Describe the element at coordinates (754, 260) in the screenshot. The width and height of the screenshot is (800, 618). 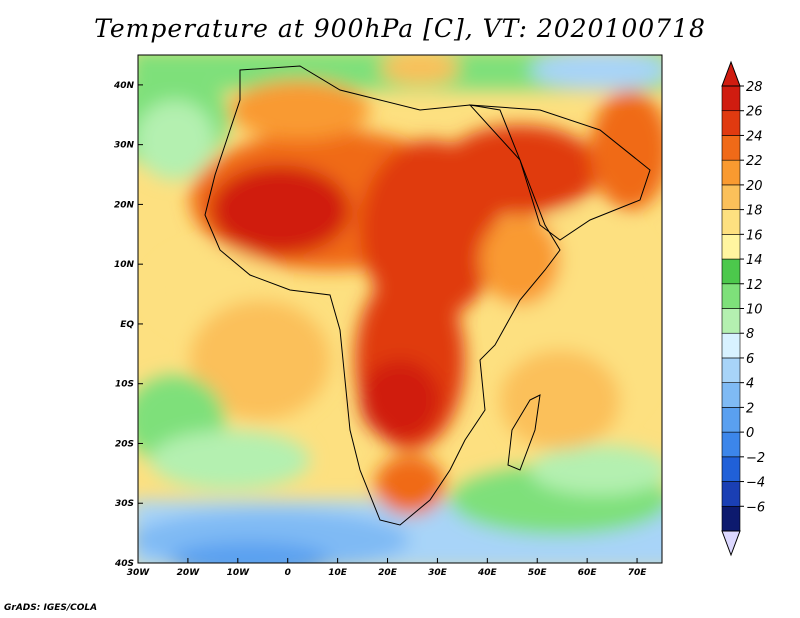
I see `colorbar-label: 14` at that location.